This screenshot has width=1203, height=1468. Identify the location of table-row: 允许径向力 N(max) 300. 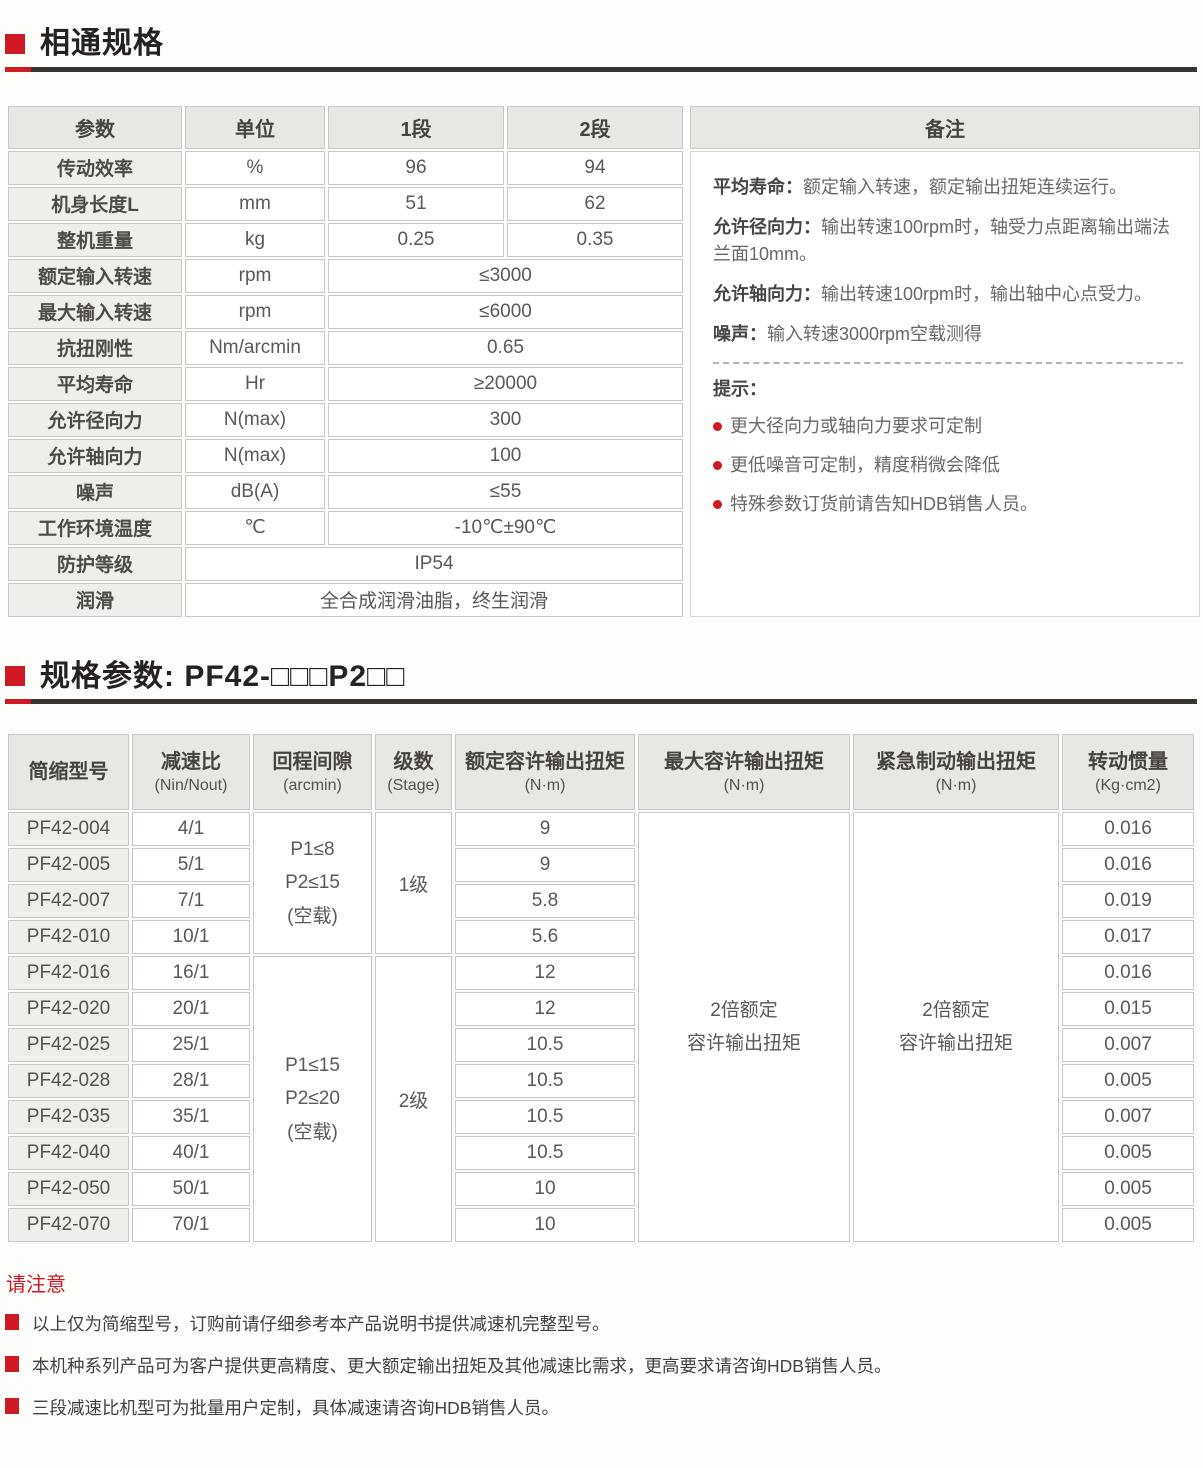
(345, 419).